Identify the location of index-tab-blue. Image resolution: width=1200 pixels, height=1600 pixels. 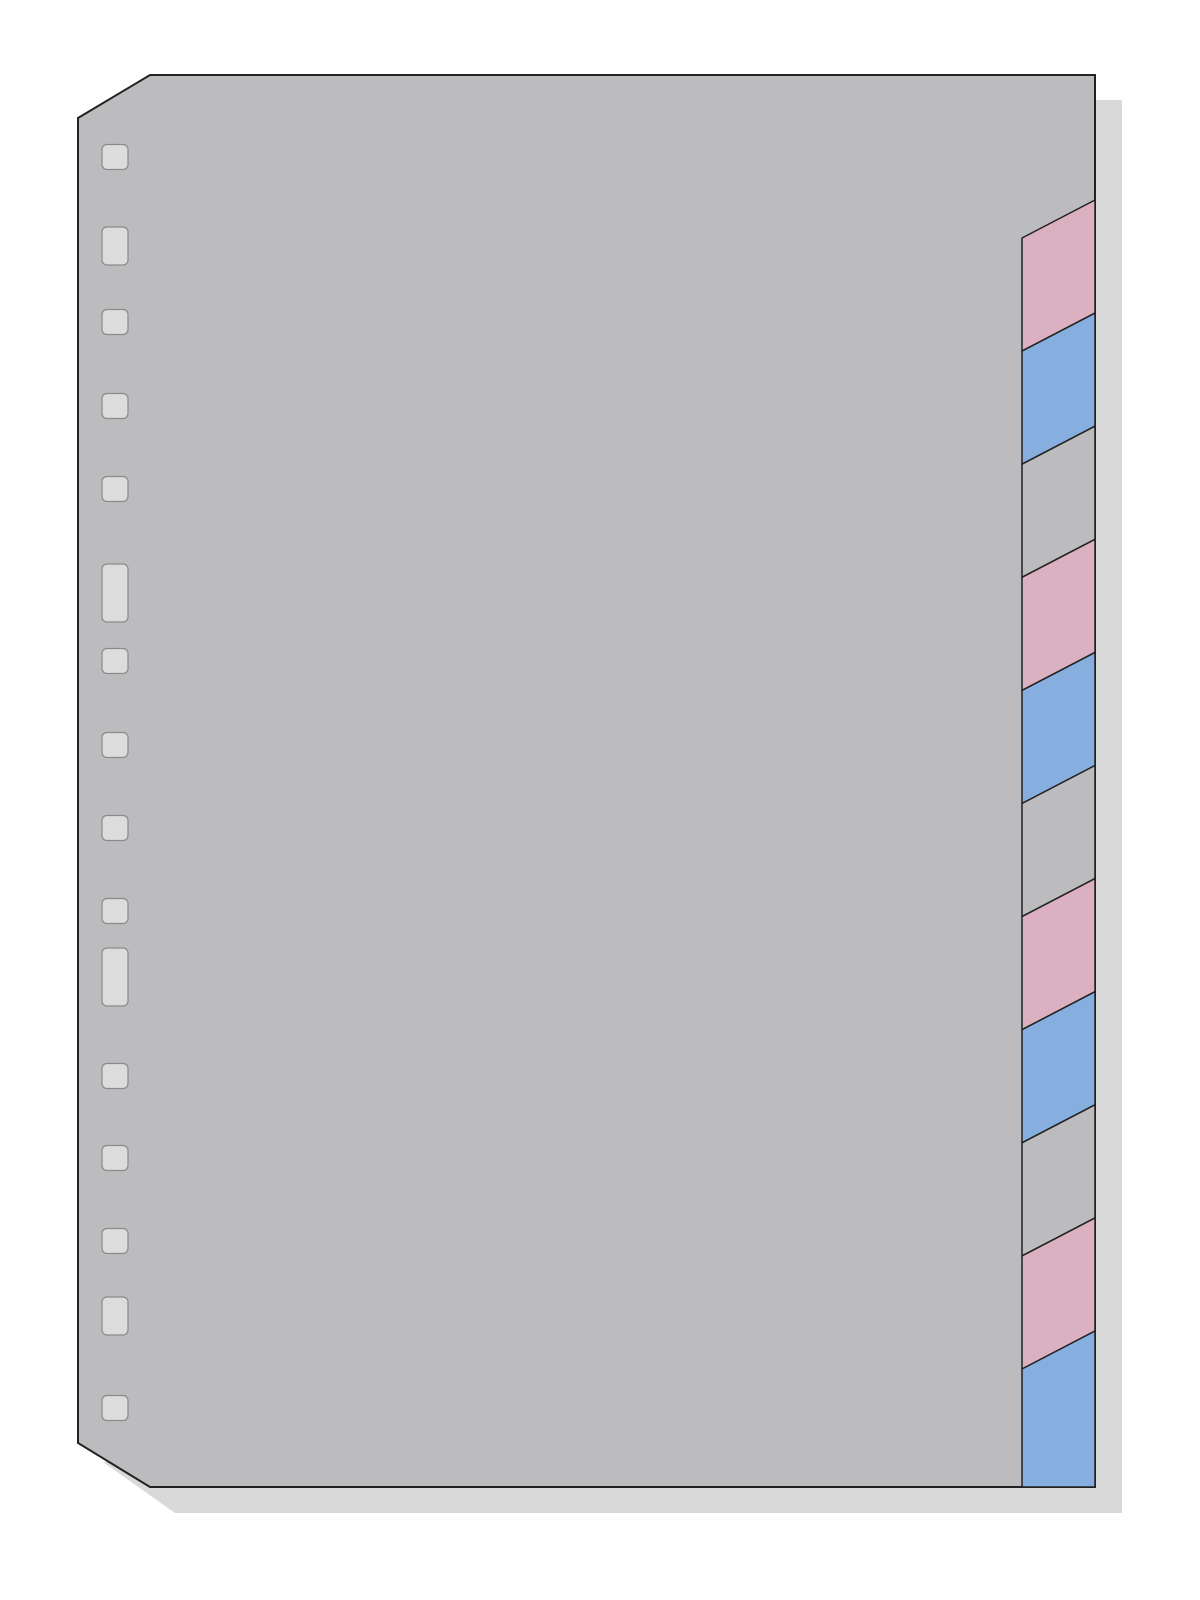
(1058, 1409).